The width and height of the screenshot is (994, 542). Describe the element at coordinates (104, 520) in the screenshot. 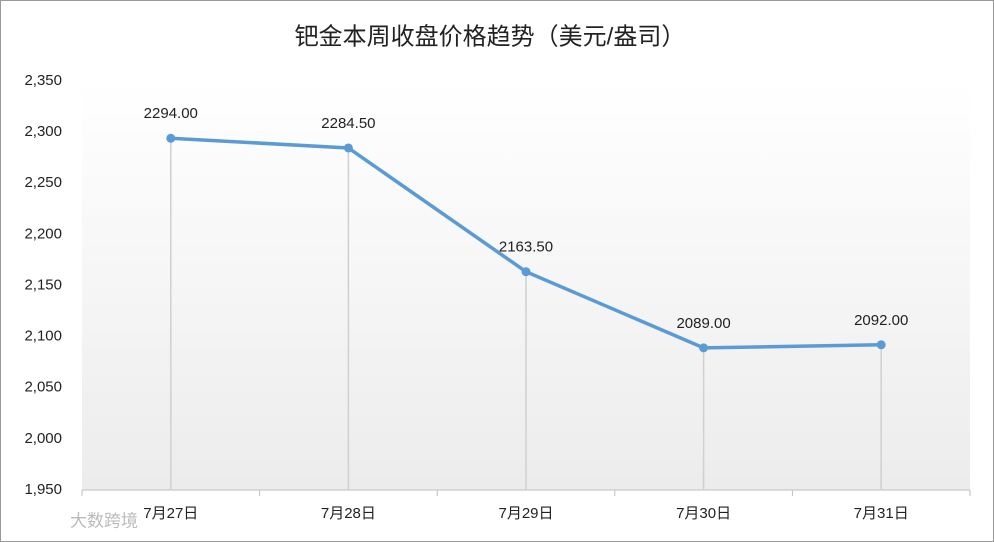

I see `watermark: 大数跨境` at that location.